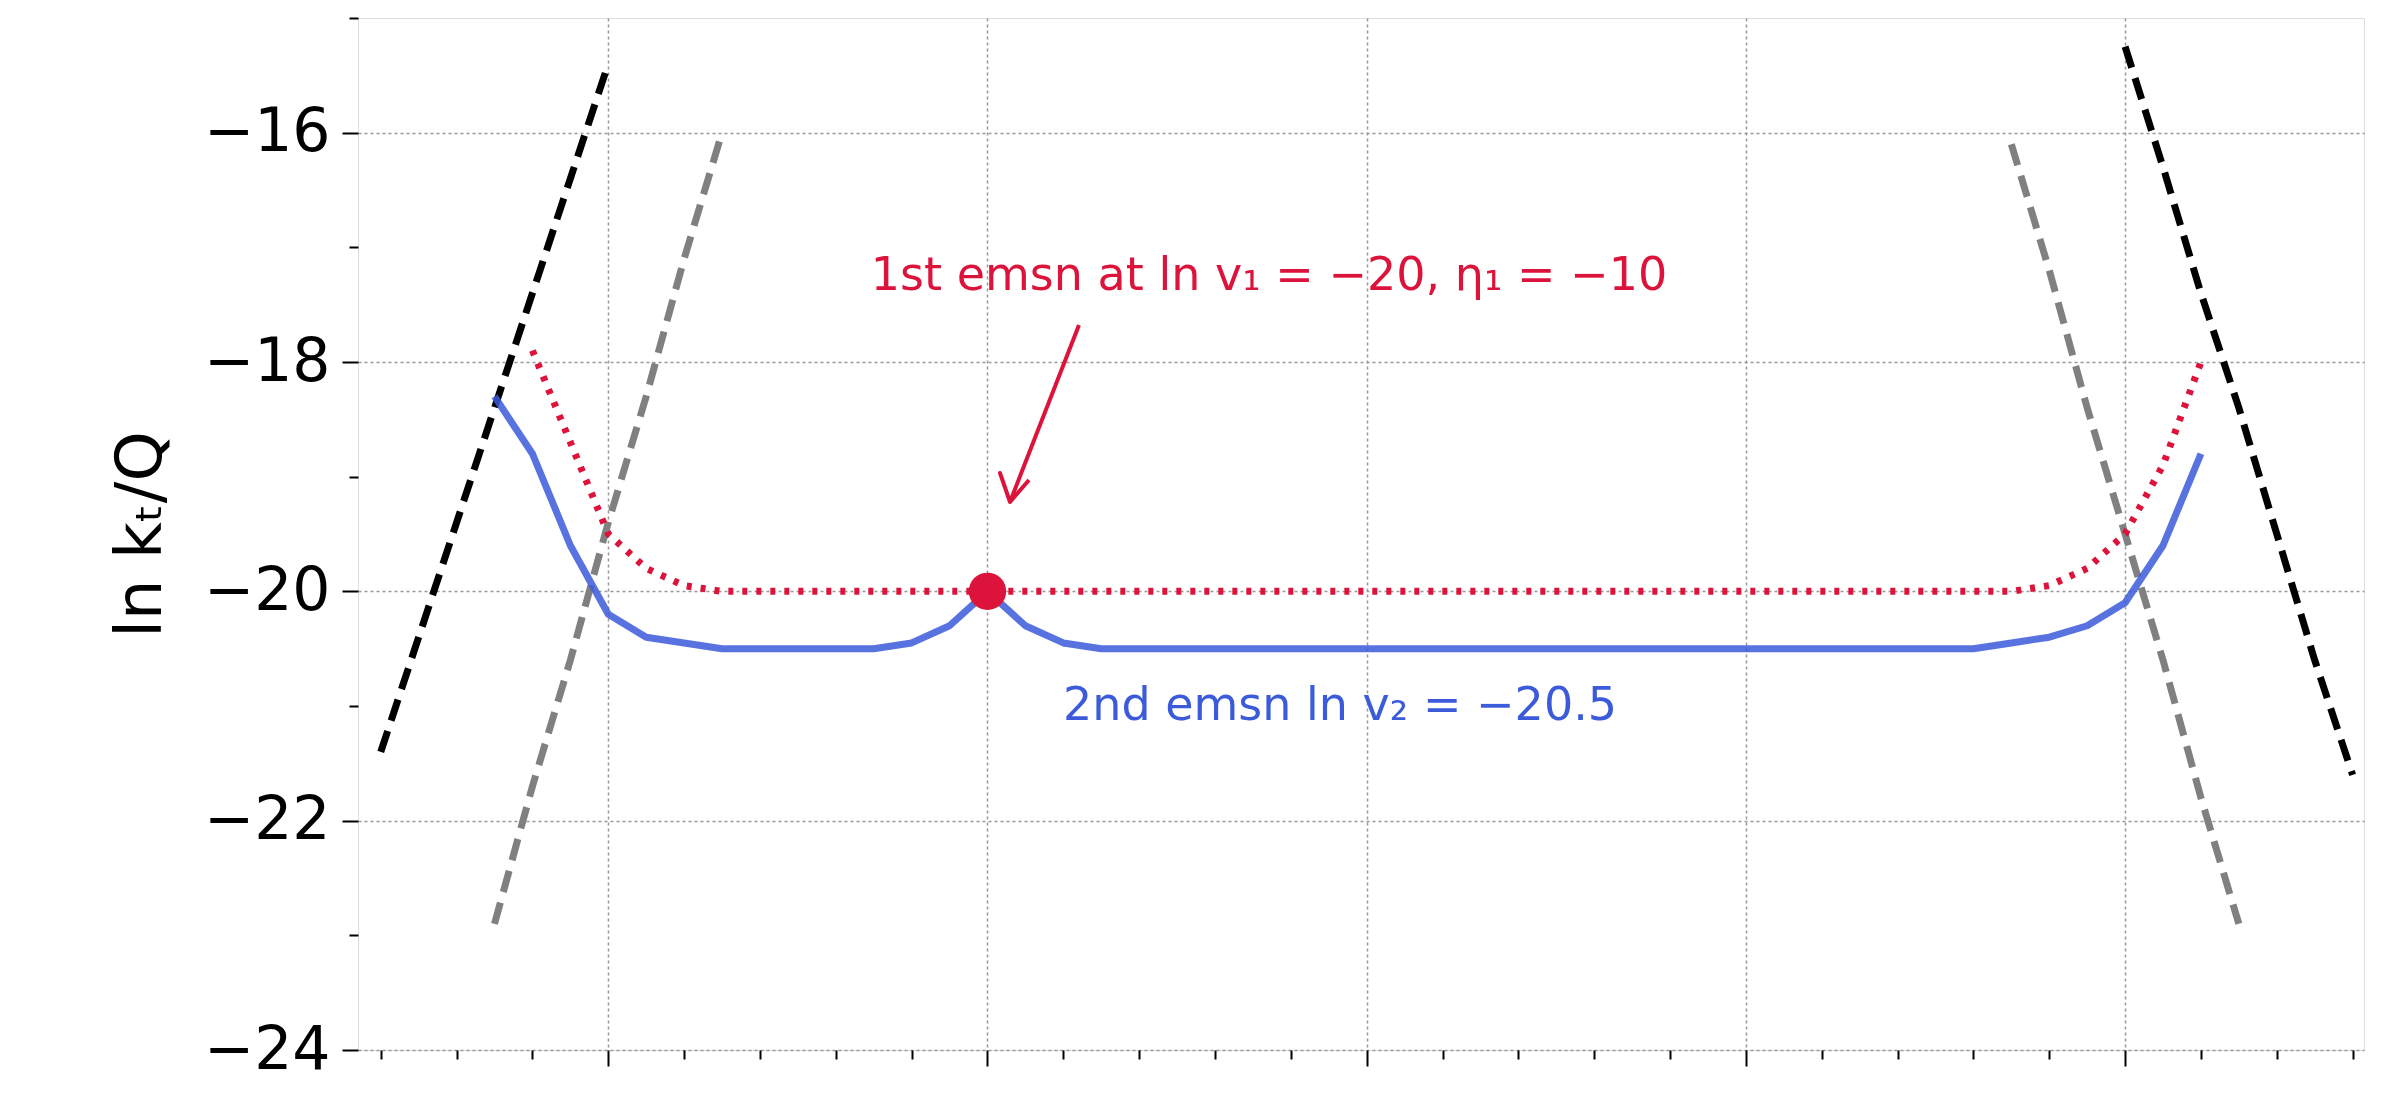 This screenshot has width=2407, height=1096. I want to click on y-tick-label: −20, so click(267, 588).